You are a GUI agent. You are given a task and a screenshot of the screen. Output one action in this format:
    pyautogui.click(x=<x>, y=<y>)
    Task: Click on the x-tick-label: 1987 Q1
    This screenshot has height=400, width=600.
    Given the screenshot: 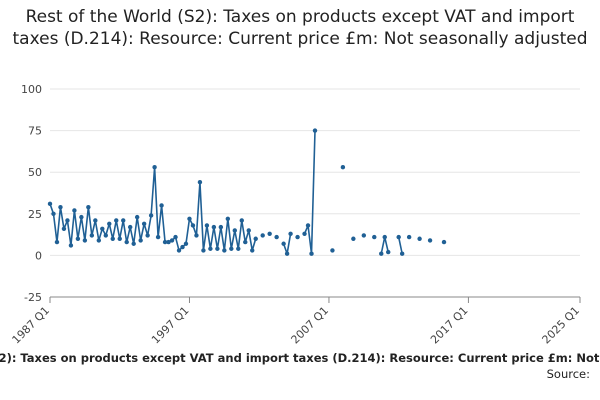 What is the action you would take?
    pyautogui.click(x=31, y=325)
    